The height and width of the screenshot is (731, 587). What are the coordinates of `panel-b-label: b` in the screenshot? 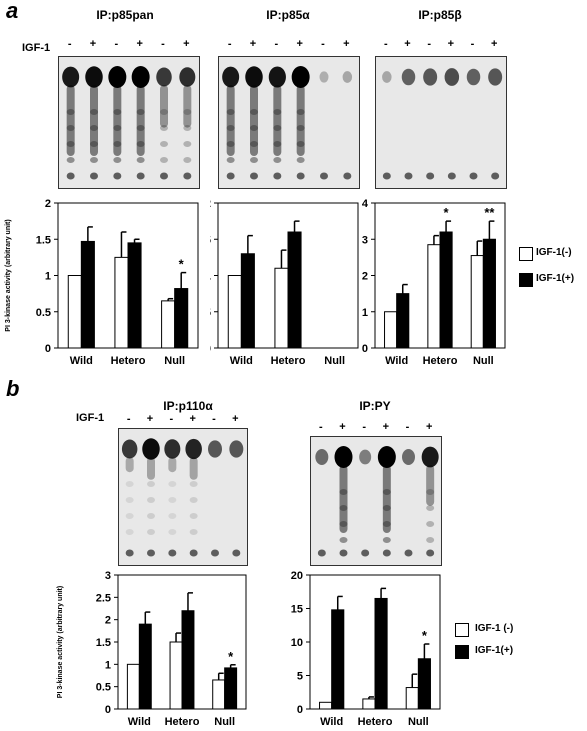 It's located at (13, 388).